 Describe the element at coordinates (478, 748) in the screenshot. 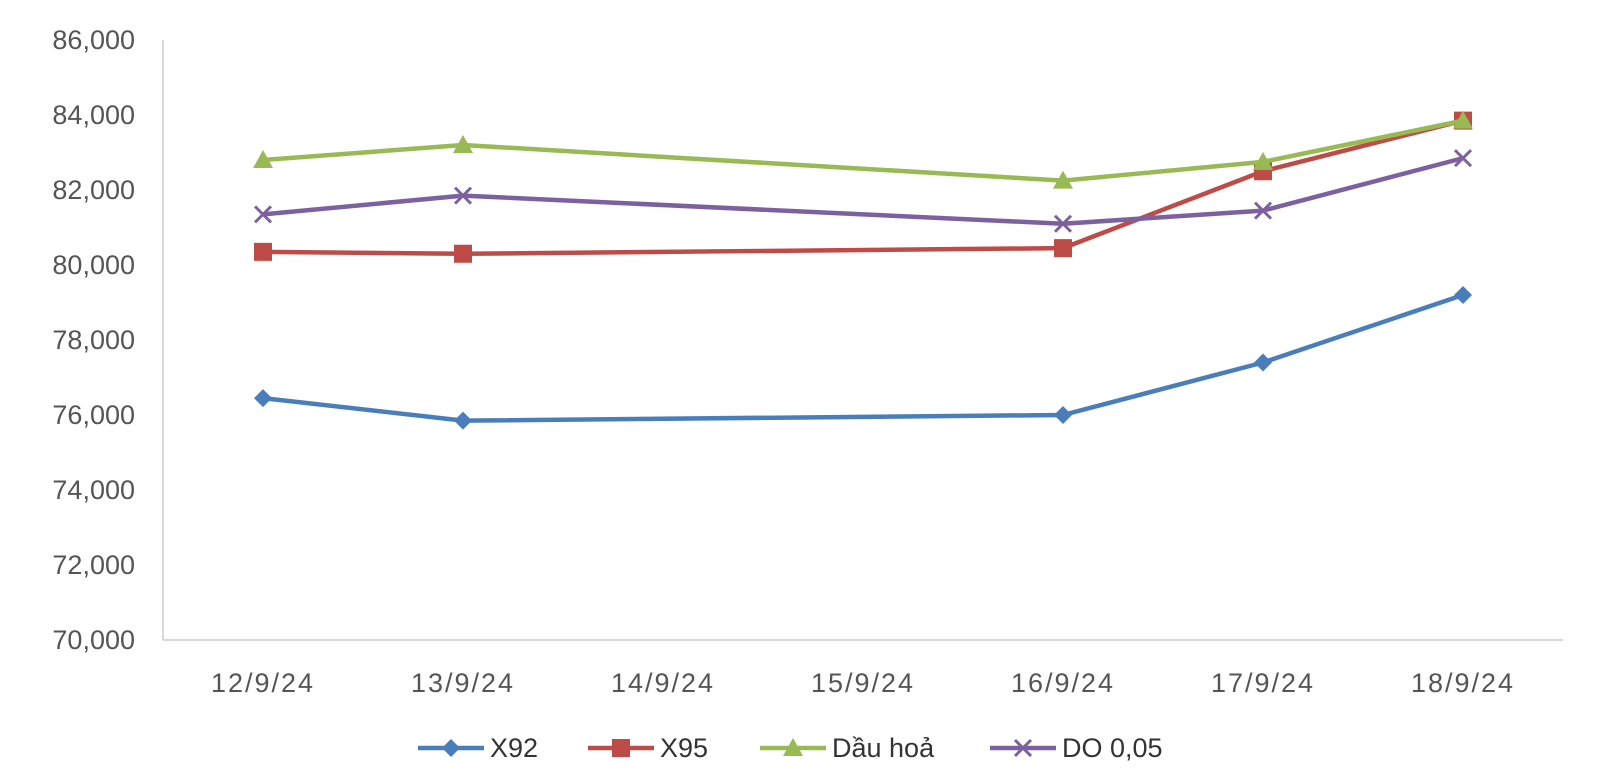

I see `legend-item: X92` at that location.